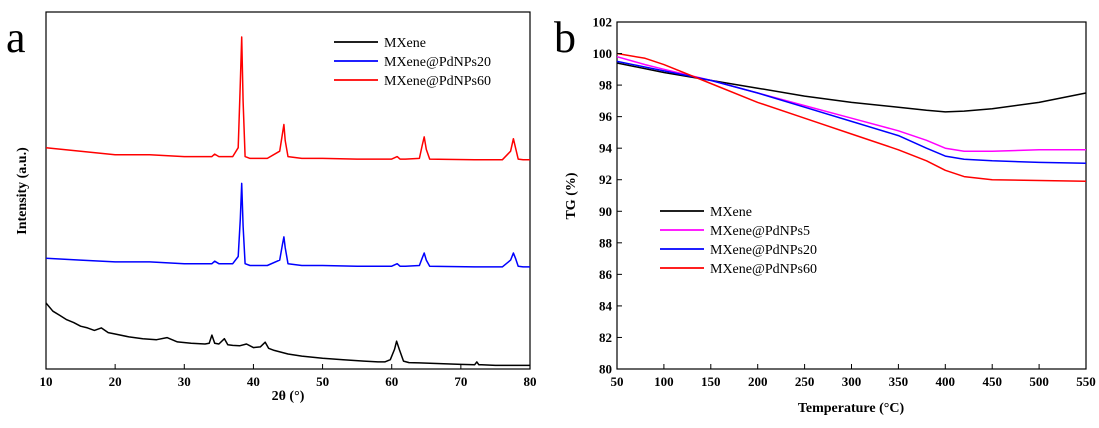 Image resolution: width=1099 pixels, height=428 pixels. Describe the element at coordinates (899, 381) in the screenshot. I see `panel-b-x-tick-label-6: 350` at that location.